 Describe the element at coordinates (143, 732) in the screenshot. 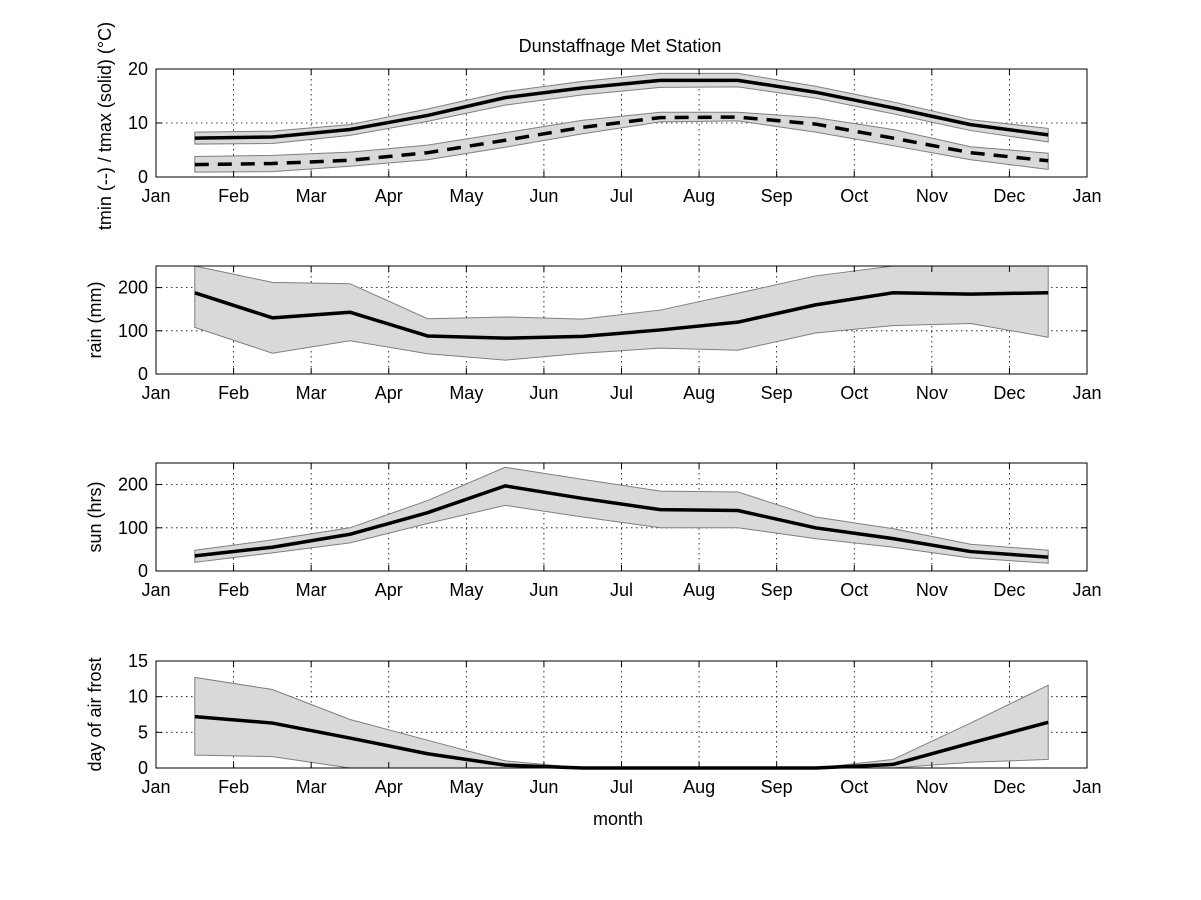

I see `y-tick-label: 5` at that location.